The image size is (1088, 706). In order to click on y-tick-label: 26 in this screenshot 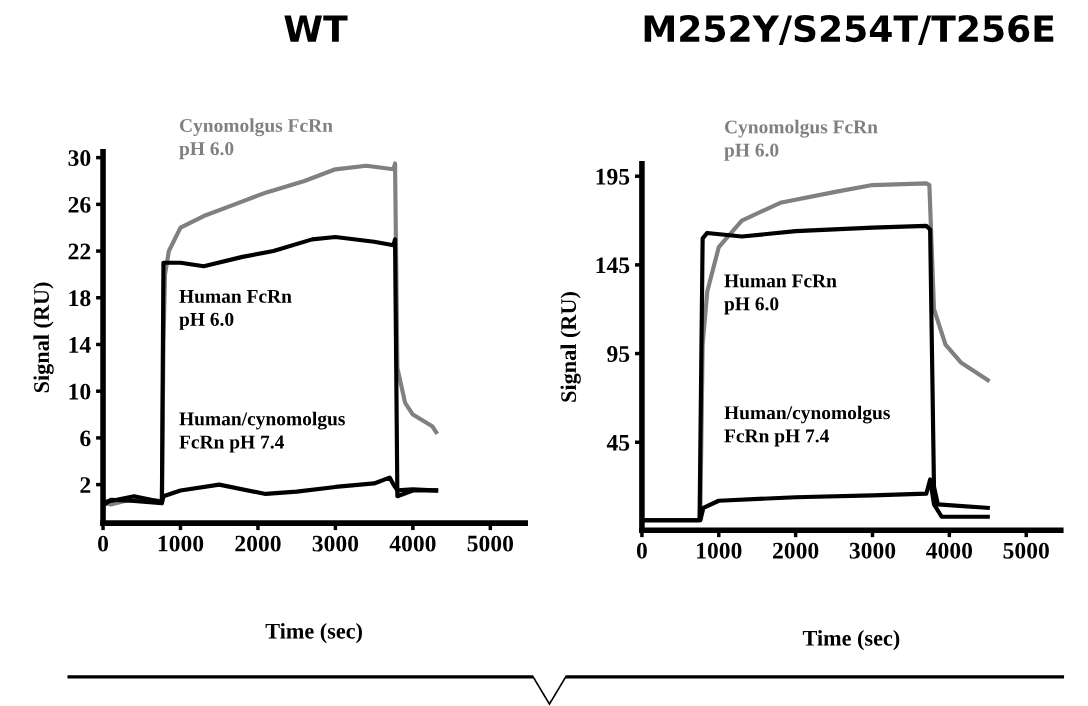, I will do `click(79, 204)`.